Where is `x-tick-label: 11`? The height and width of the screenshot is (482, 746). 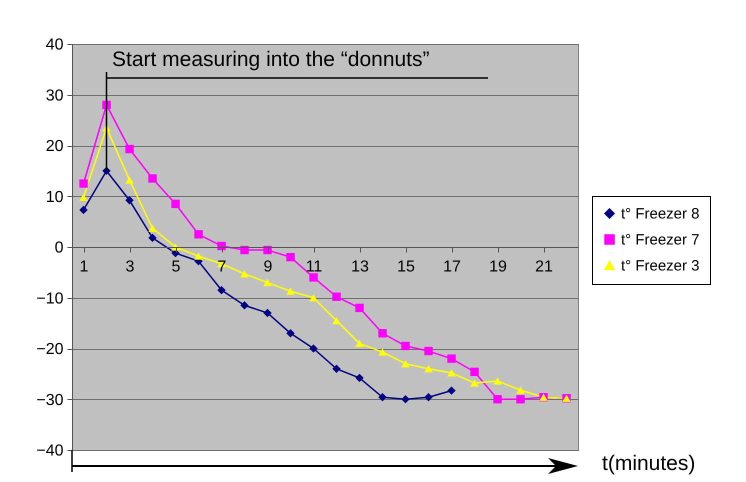
x-tick-label: 11 is located at coordinates (314, 267).